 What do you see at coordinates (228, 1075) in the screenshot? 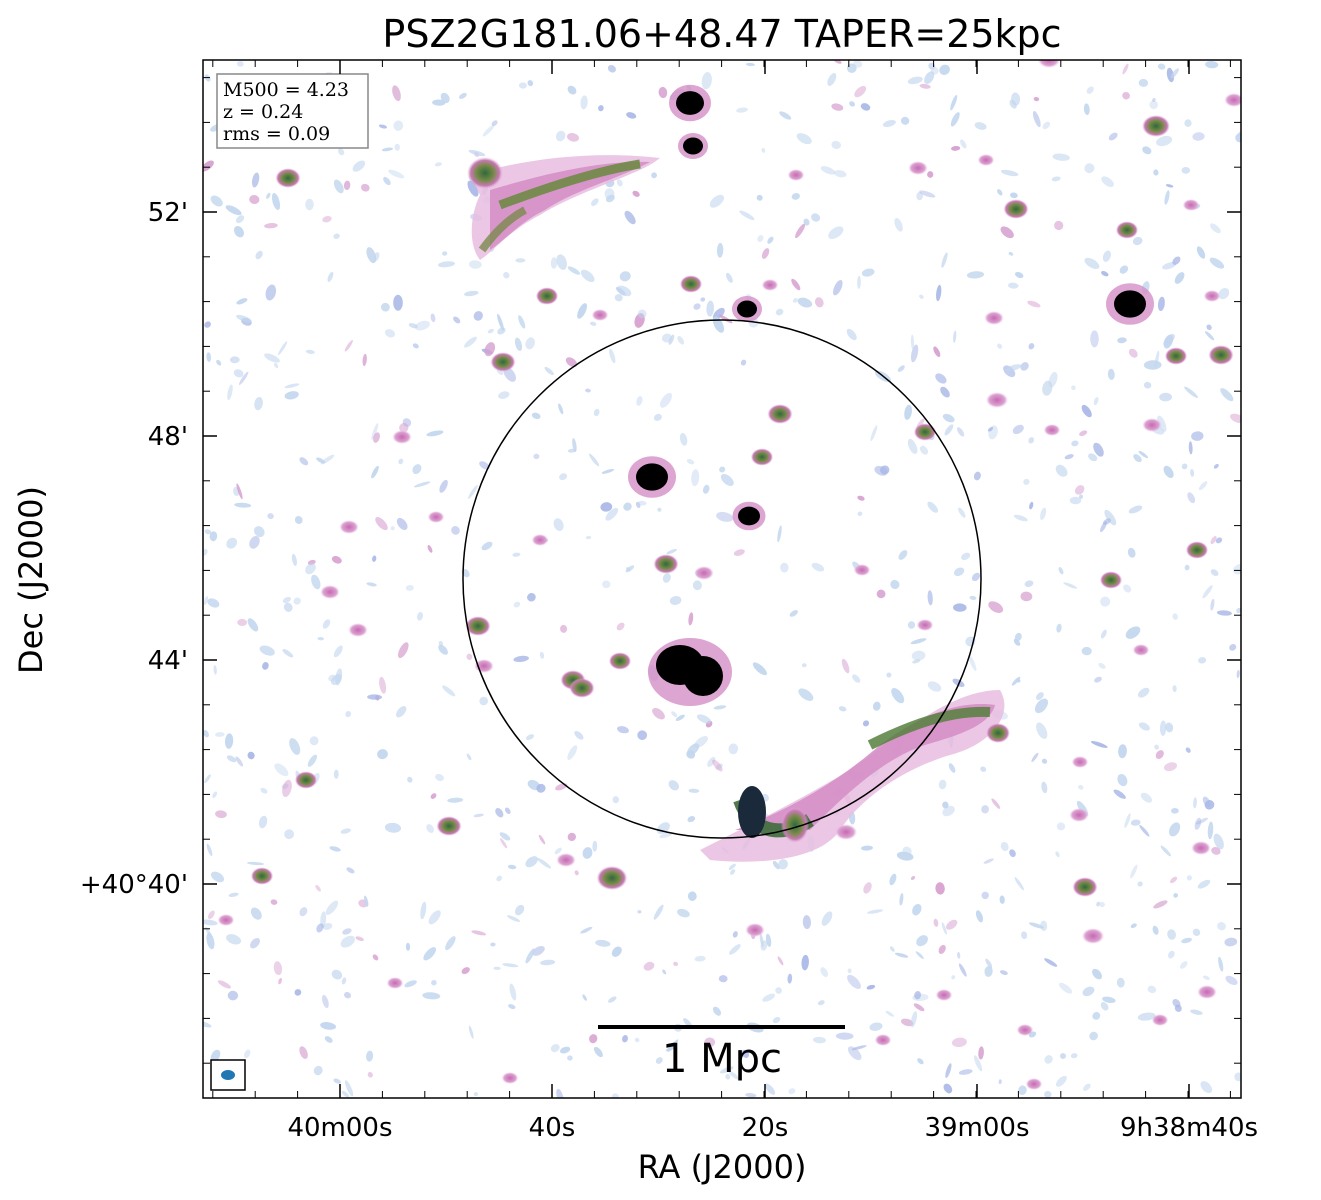
I see `beam-ellipse` at bounding box center [228, 1075].